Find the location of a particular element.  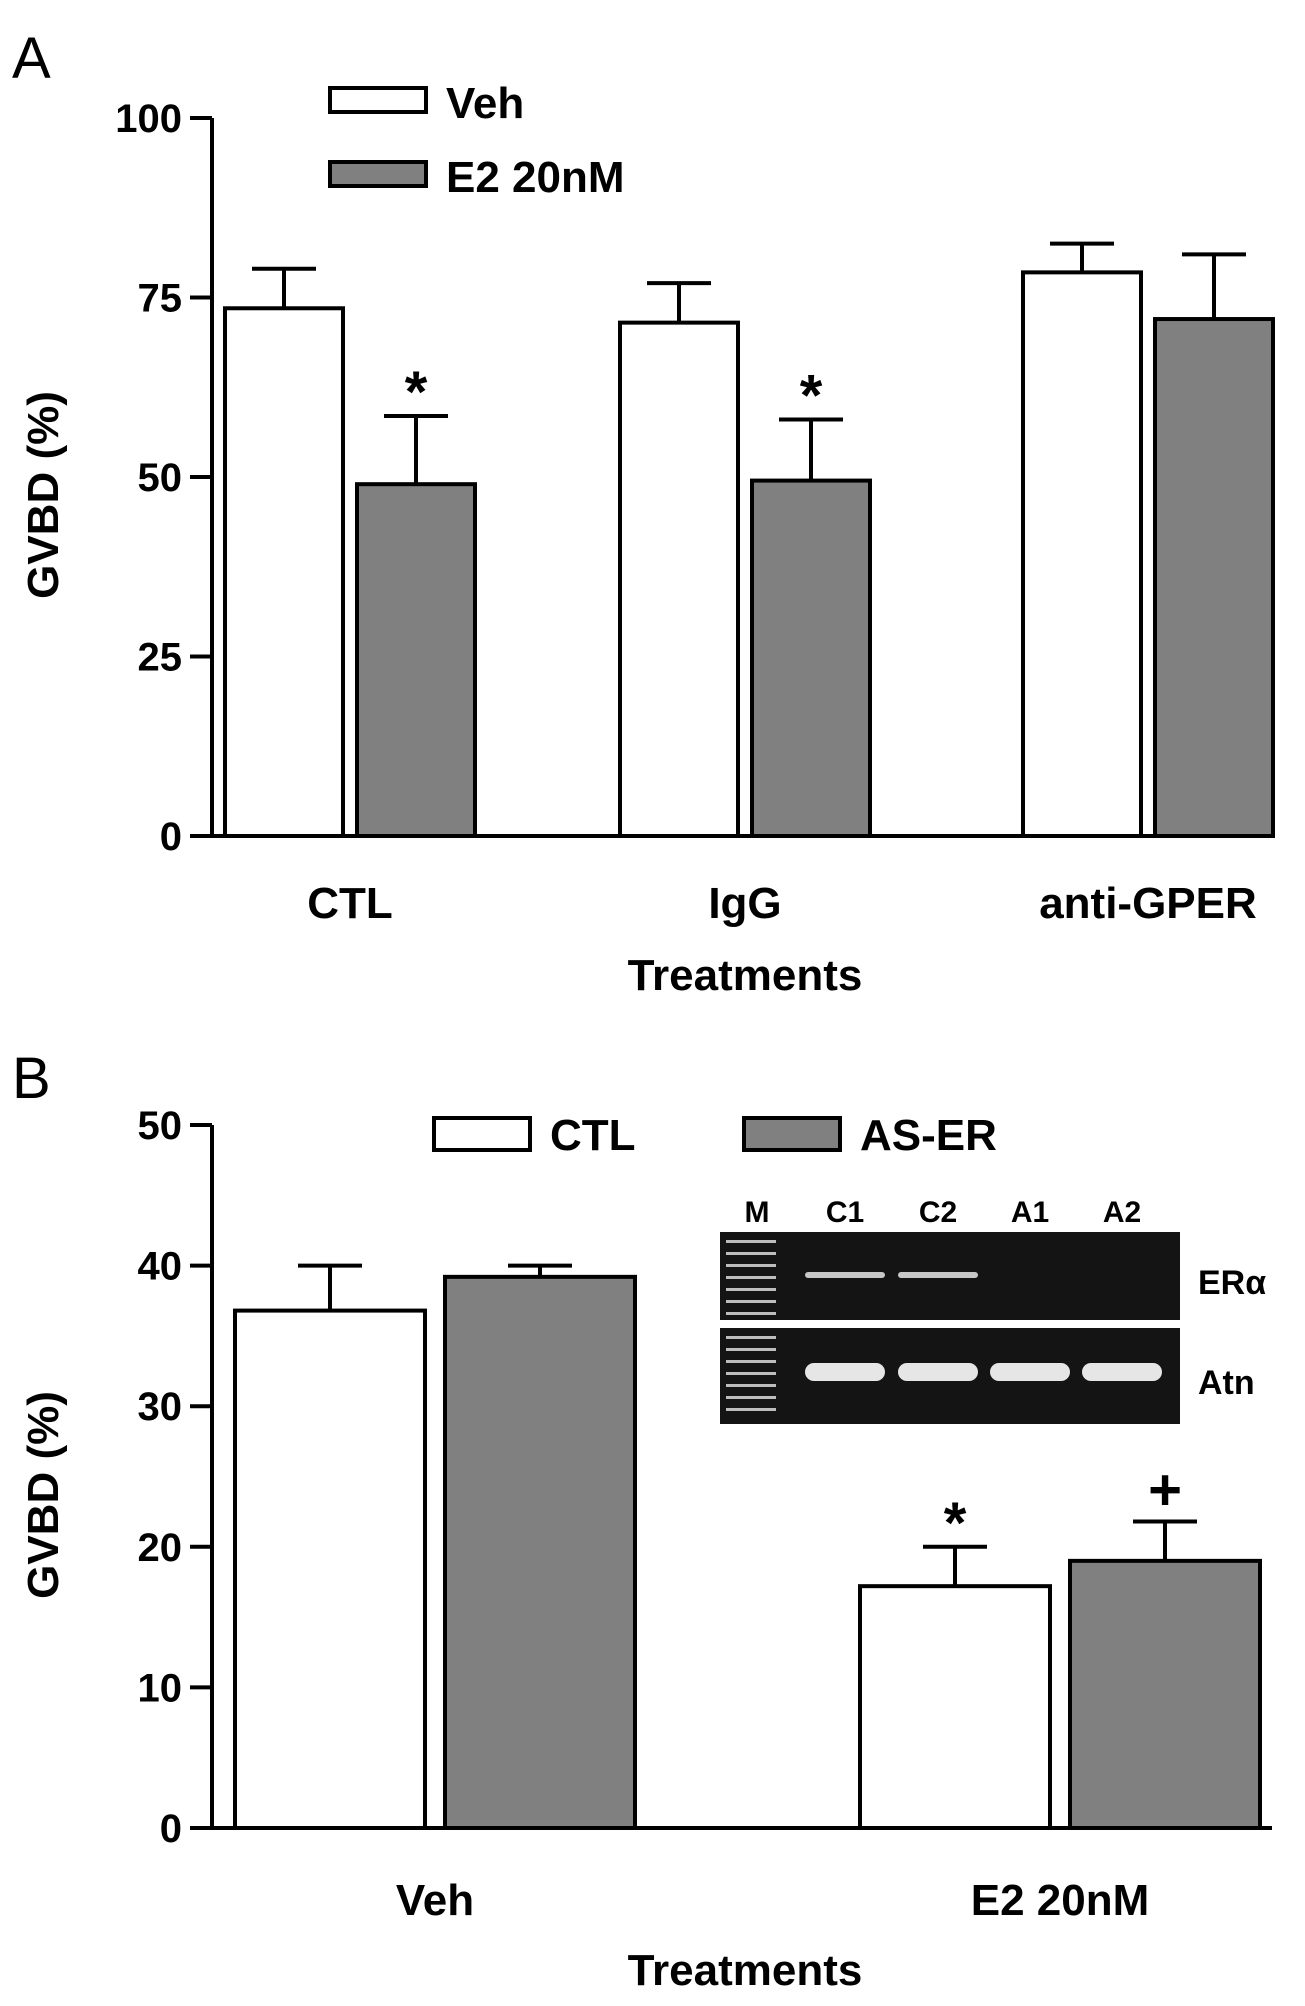

y-tick-label: 100 is located at coordinates (148, 119).